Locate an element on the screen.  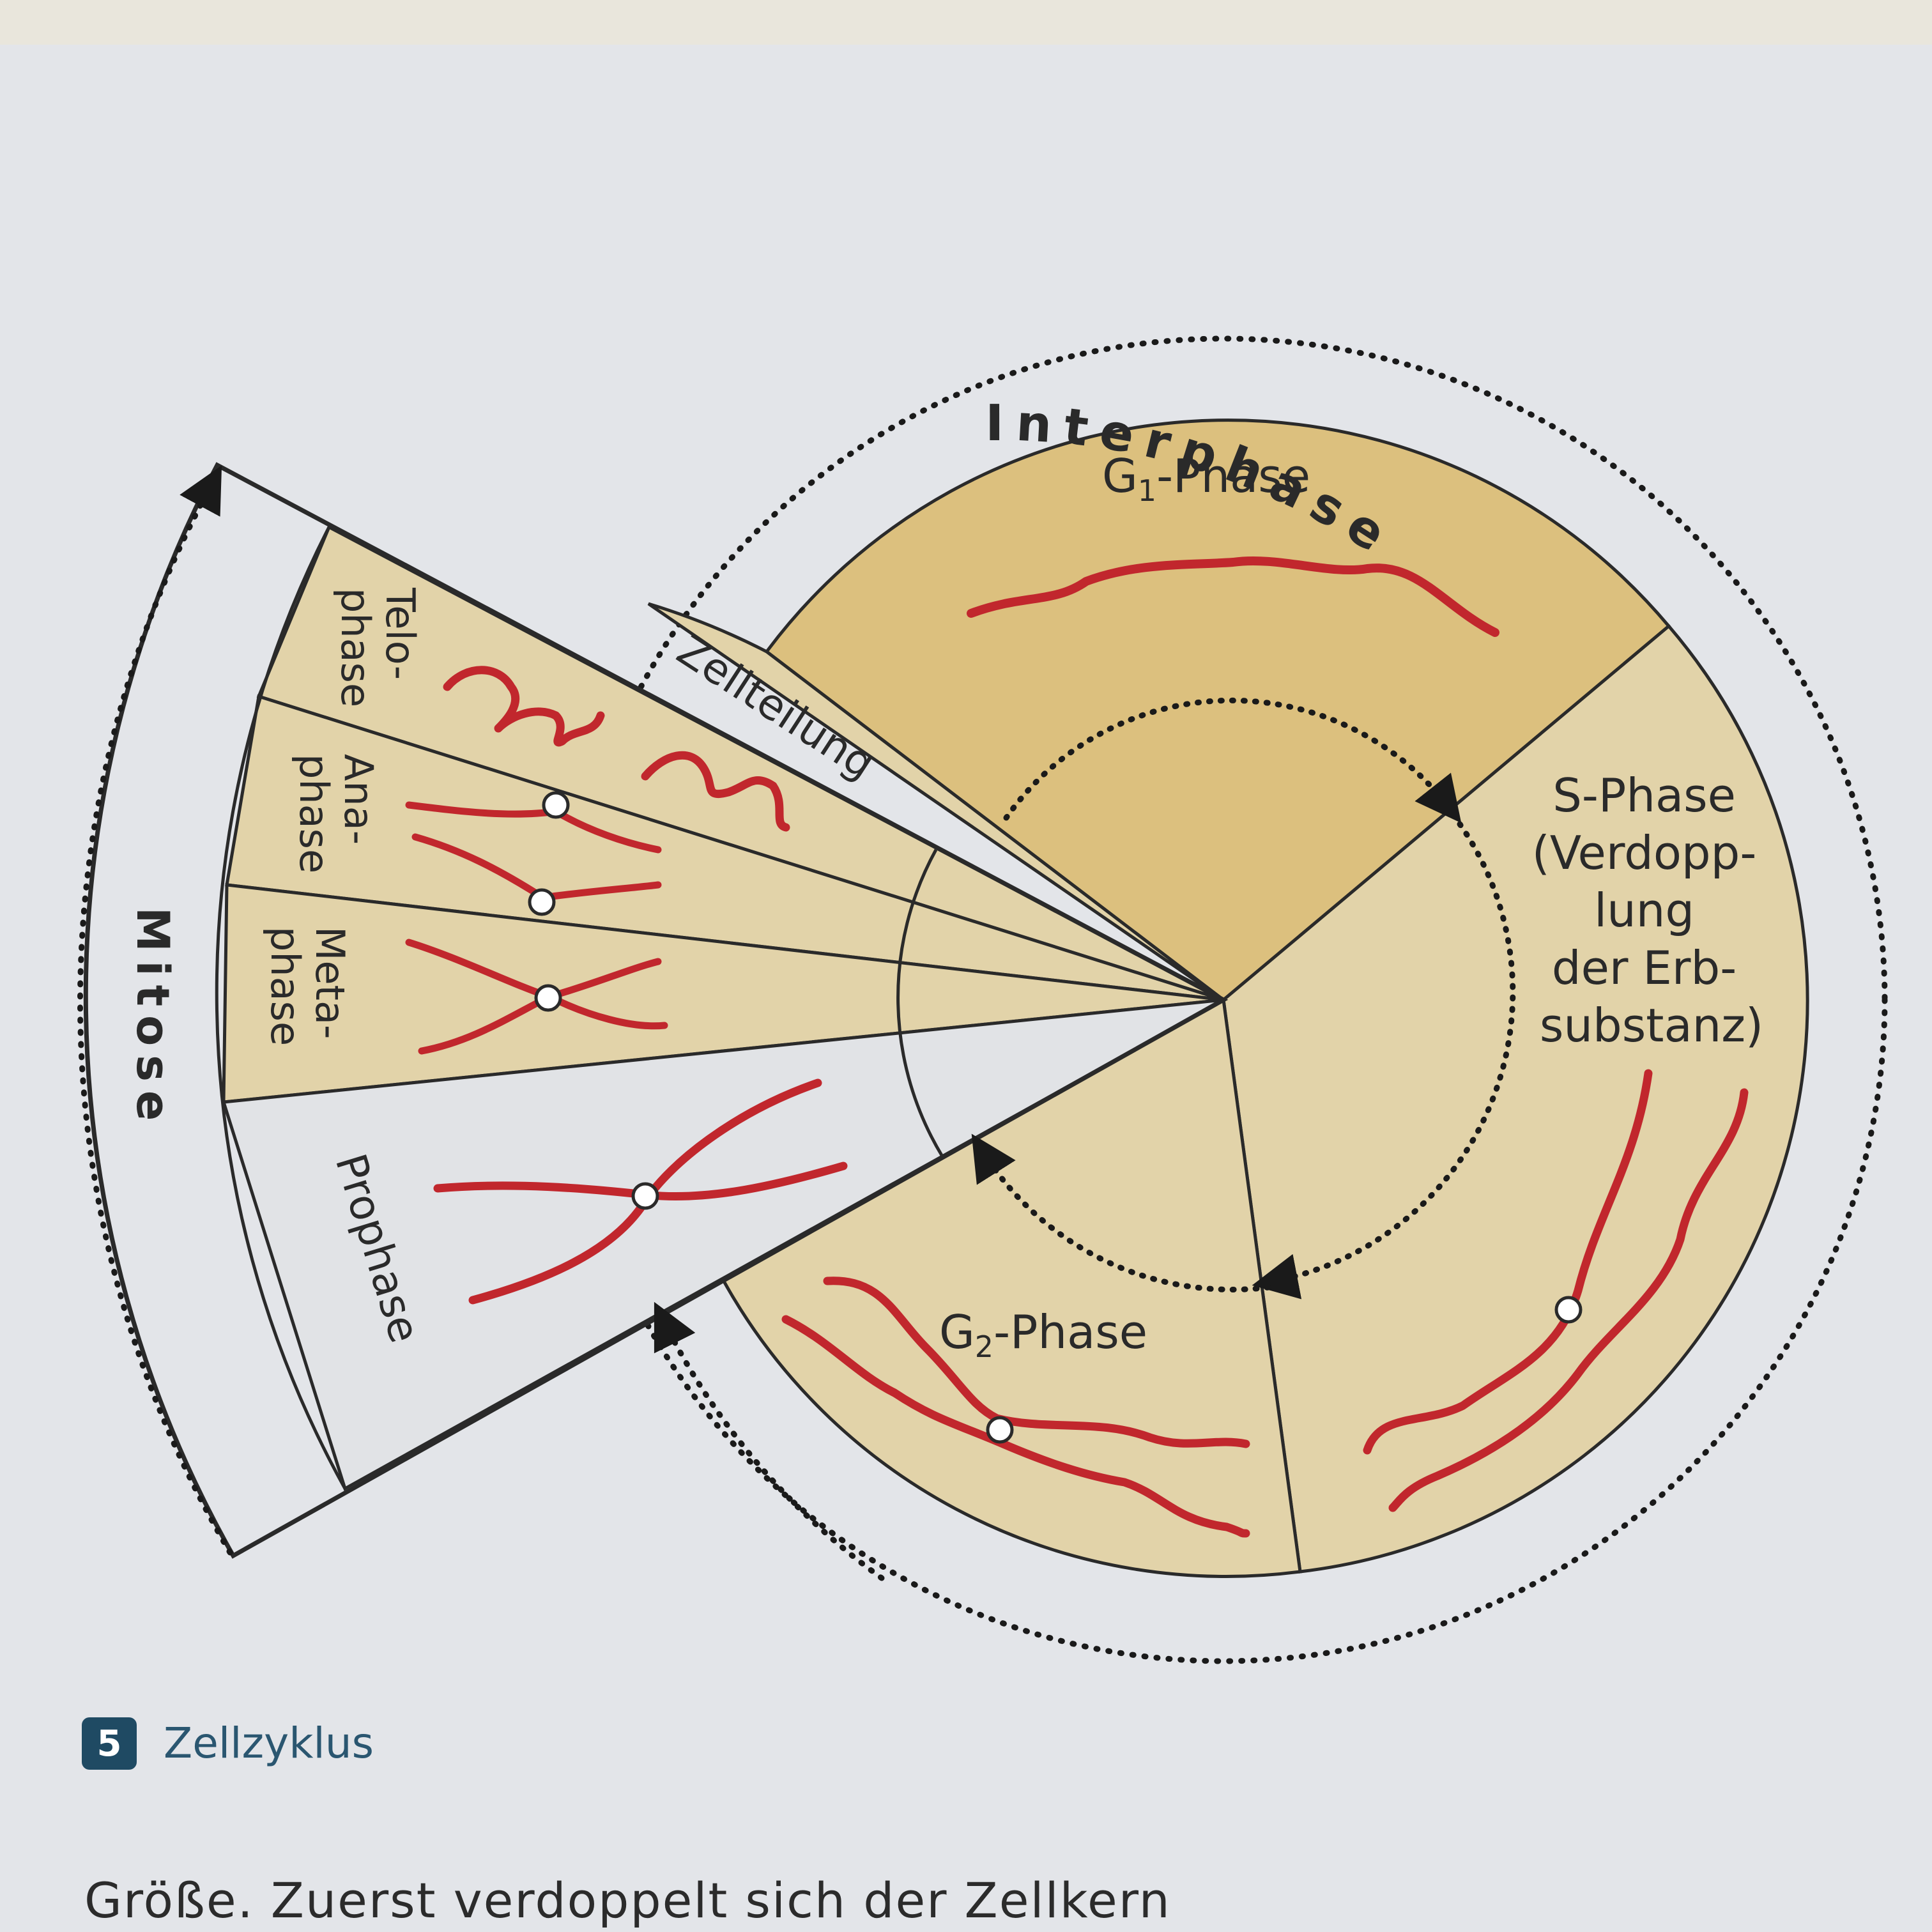
cycle-arrow-g2-to-mitose is located at coordinates (1121, 1212).